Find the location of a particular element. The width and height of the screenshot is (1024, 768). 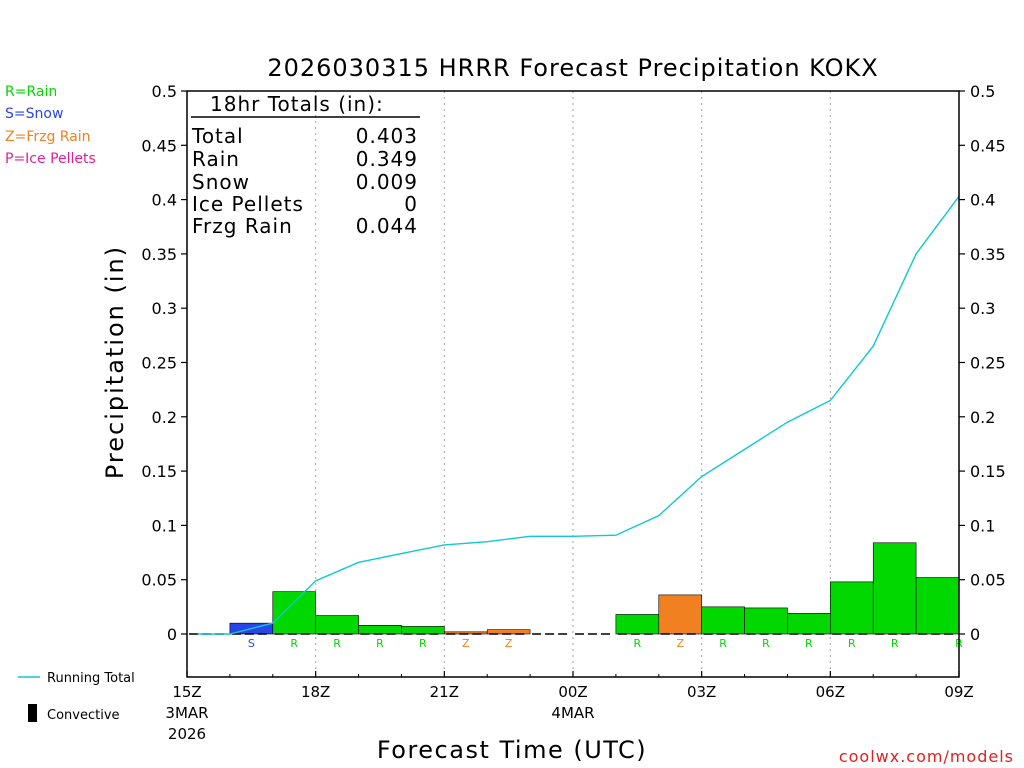

y-tick-label-left-6: 0.3 is located at coordinates (164, 308).